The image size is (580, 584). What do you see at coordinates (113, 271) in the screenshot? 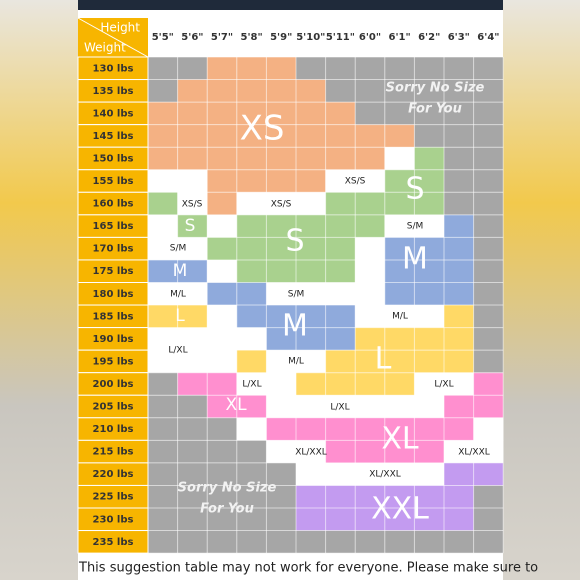
I see `weight-label: 175 lbs` at bounding box center [113, 271].